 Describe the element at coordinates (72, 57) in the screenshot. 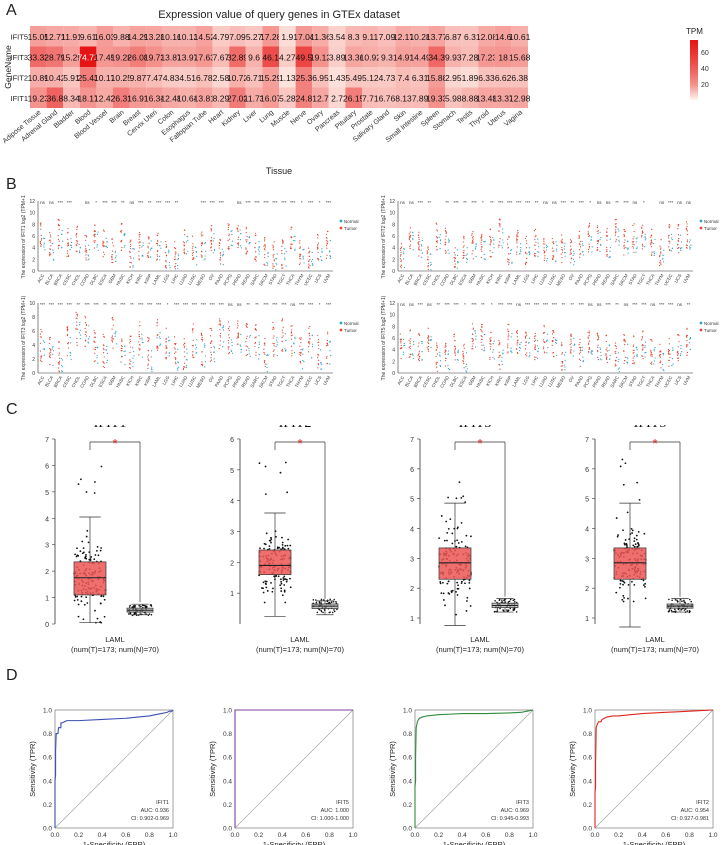

I see `heatmap-cell-label: 15.29` at that location.